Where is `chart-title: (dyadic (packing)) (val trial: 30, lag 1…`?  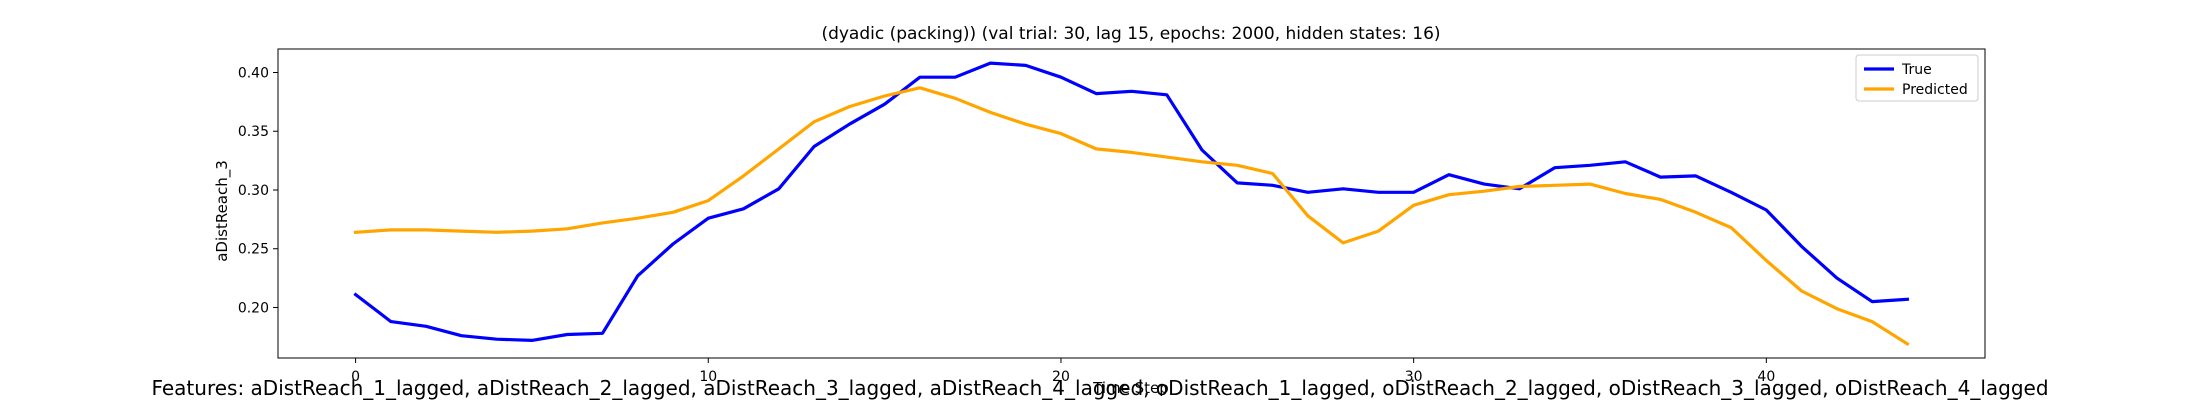
chart-title: (dyadic (packing)) (val trial: 30, lag 1… is located at coordinates (1130, 34).